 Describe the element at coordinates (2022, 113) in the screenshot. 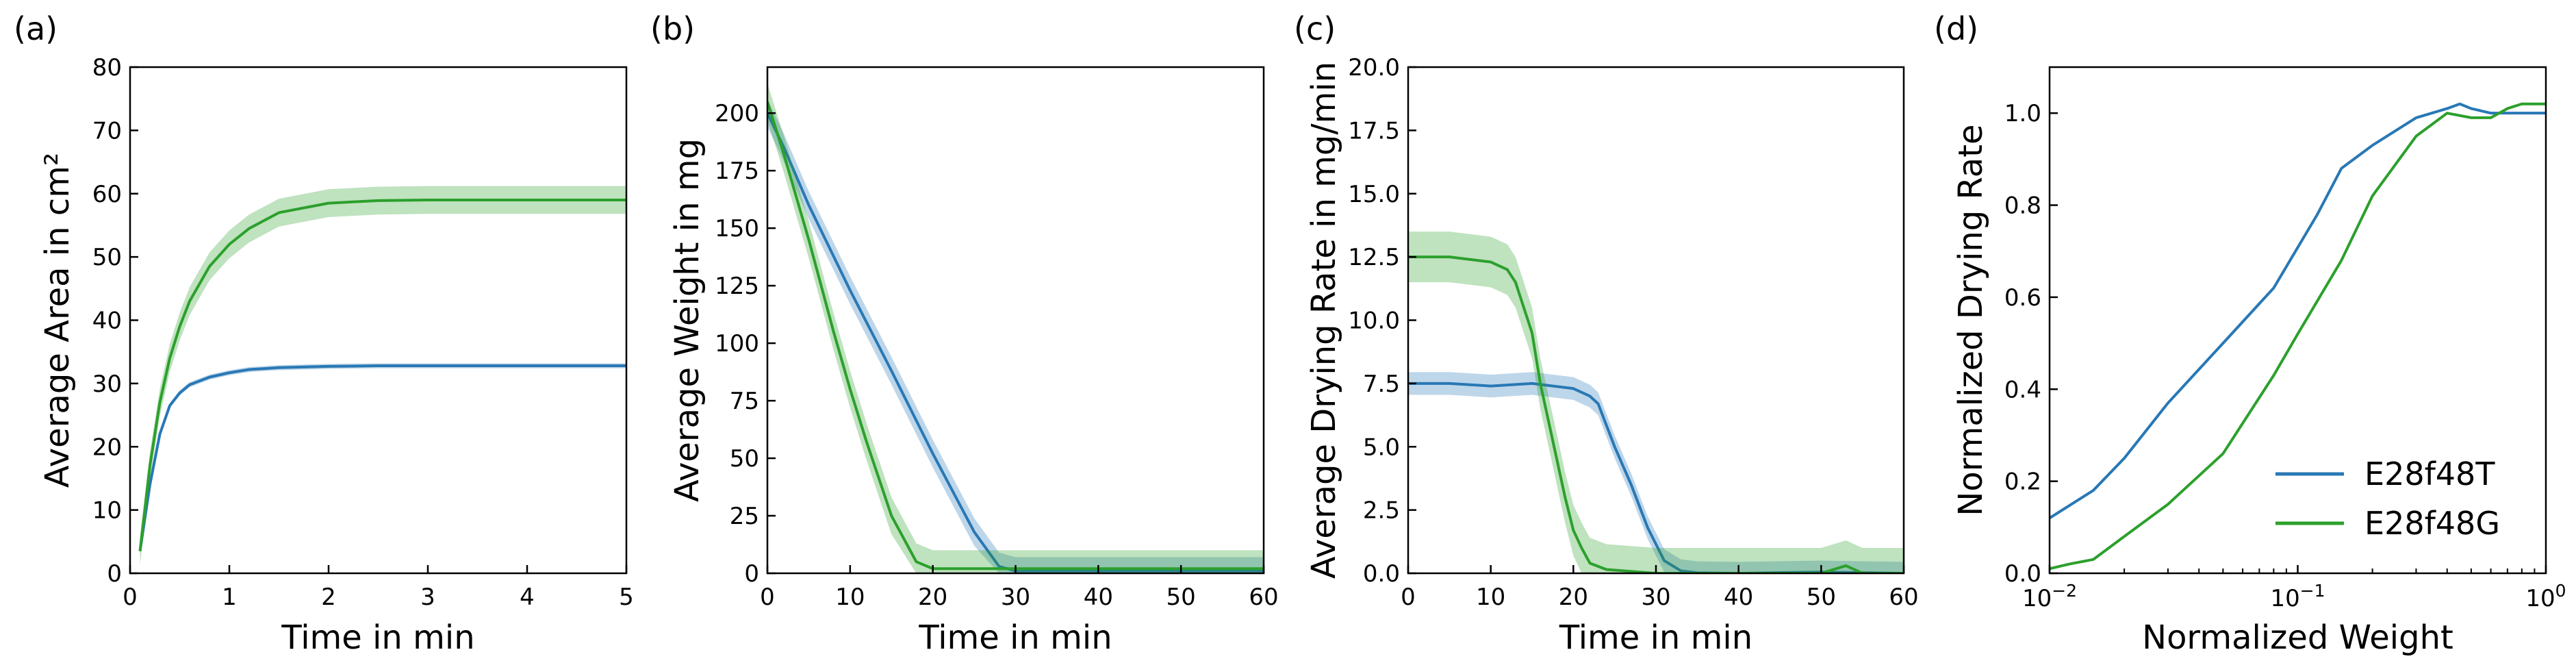

I see `y-tick-label: 1.0` at that location.